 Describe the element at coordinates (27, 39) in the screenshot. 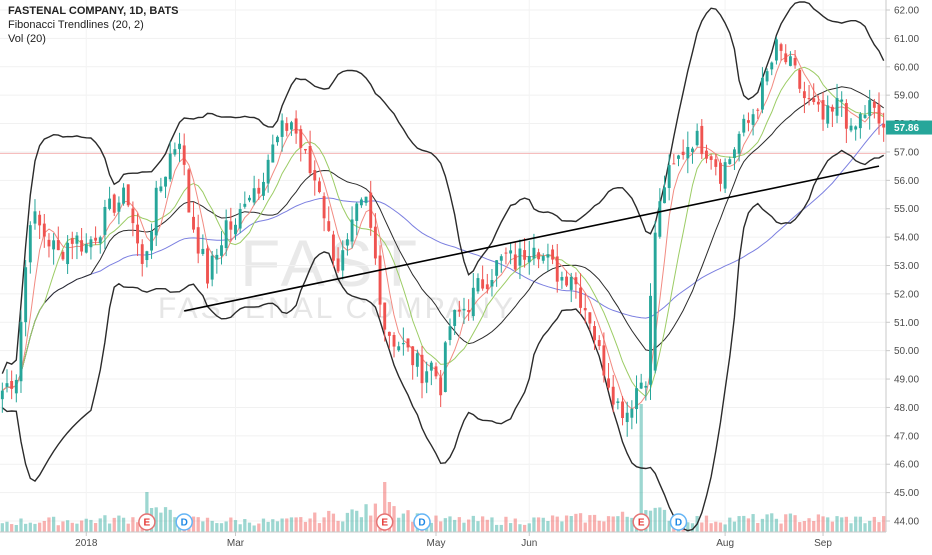

I see `legend-study-volume: Vol (20)` at that location.